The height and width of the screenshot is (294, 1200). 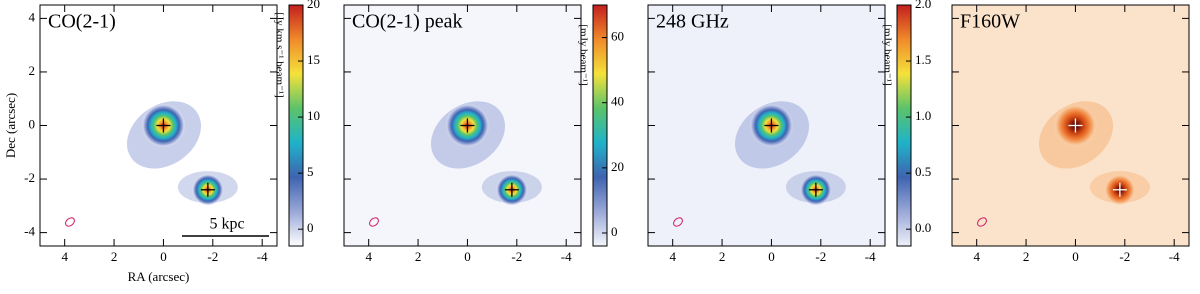 I want to click on y-tick-label: 2, so click(x=32, y=70).